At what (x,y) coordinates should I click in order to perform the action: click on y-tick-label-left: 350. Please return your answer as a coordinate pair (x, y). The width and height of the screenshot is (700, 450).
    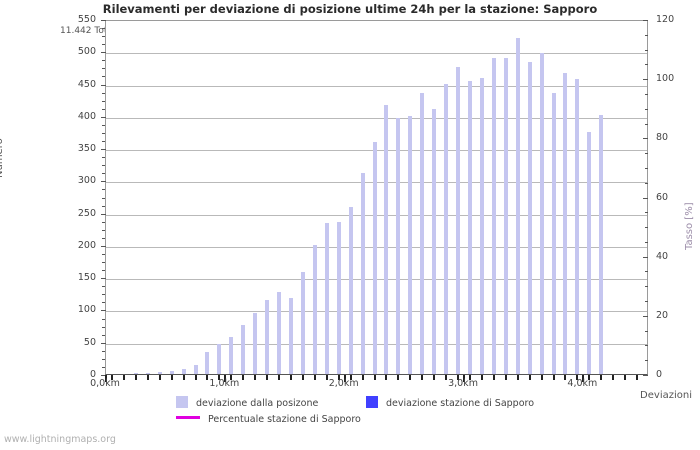
    Looking at the image, I should click on (86, 149).